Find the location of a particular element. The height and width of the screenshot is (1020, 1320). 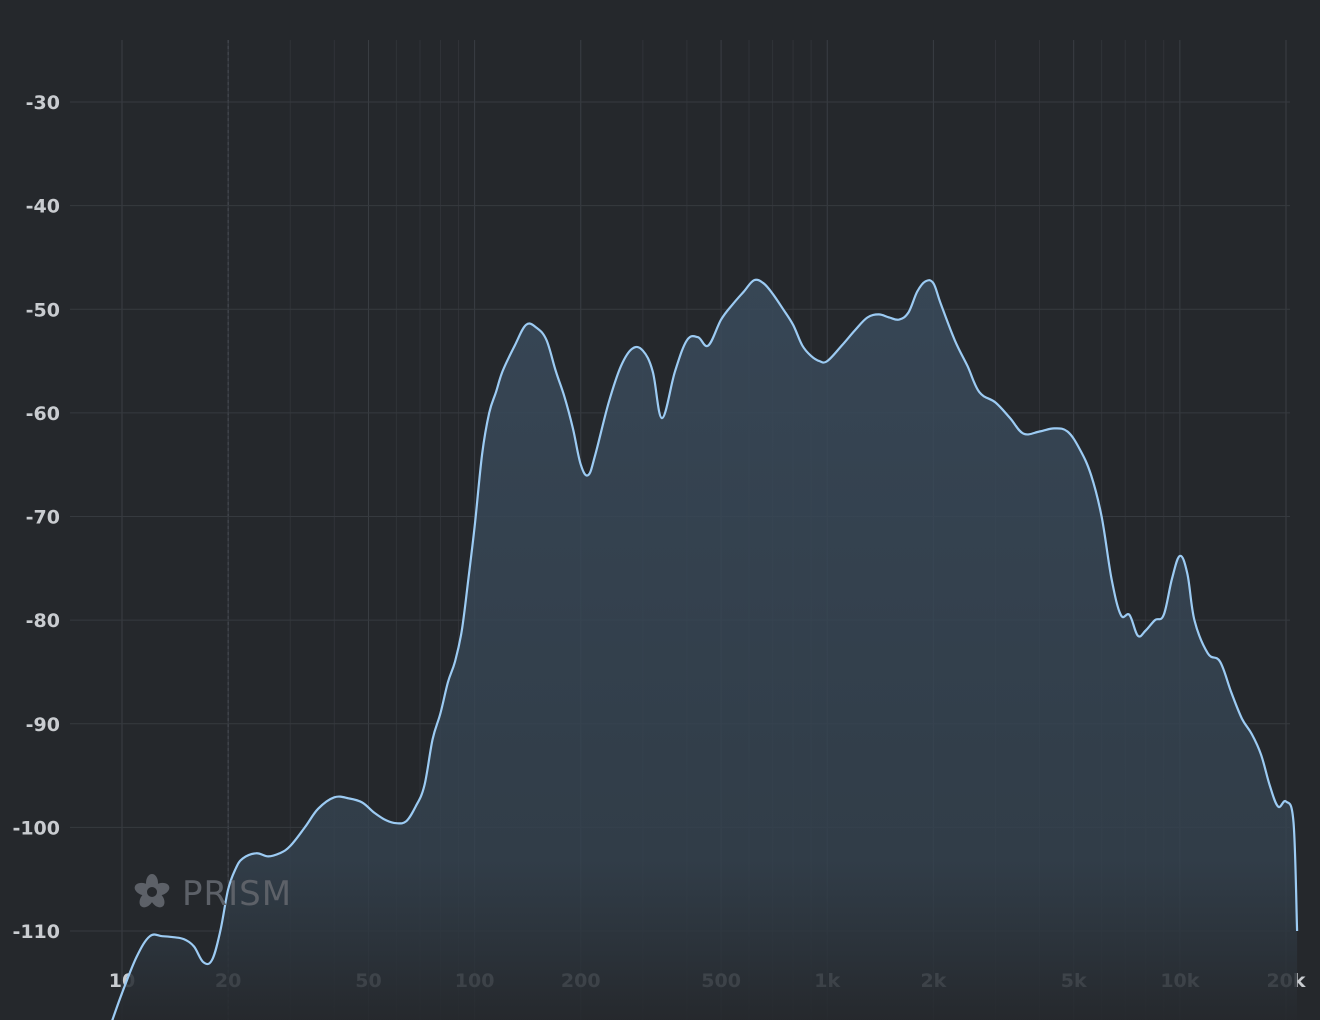

y-tick-label: -90 is located at coordinates (43, 725).